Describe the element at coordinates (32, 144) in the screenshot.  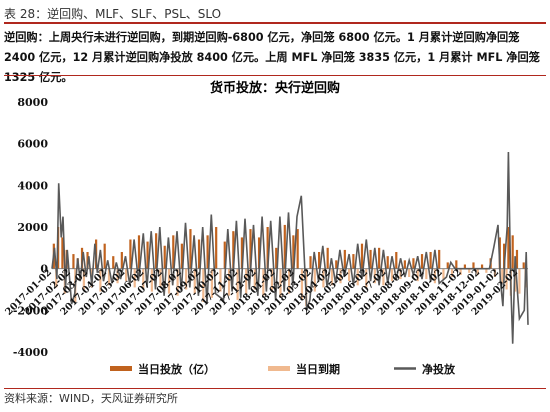
I see `y-tick-label: 6000` at that location.